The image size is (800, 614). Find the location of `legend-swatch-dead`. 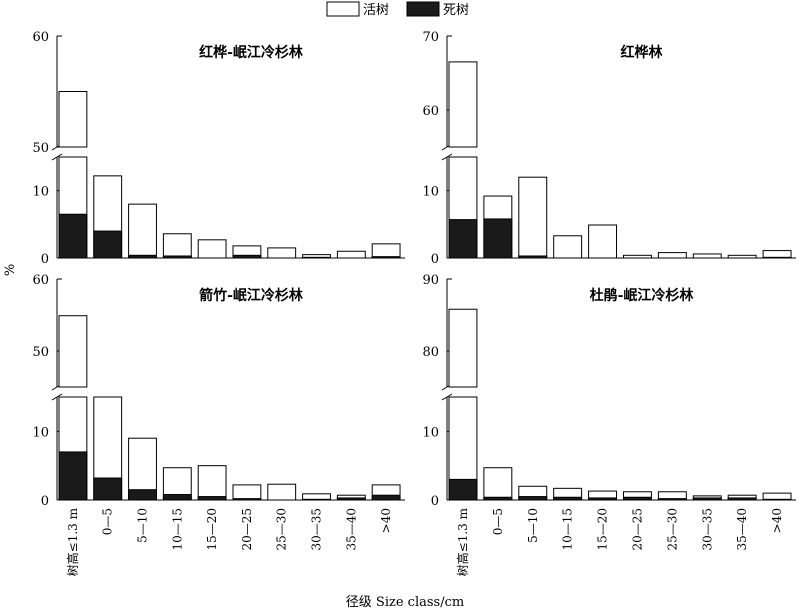

legend-swatch-dead is located at coordinates (423, 9).